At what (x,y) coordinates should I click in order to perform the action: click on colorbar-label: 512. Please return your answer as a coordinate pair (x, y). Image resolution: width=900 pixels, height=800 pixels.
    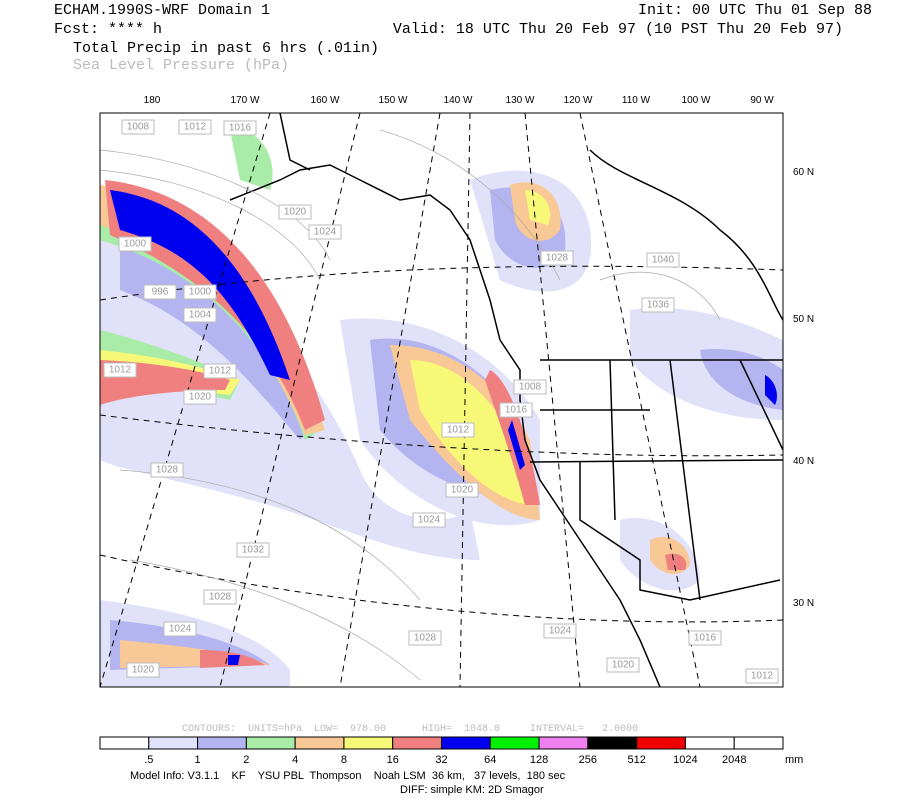
    Looking at the image, I should click on (636, 760).